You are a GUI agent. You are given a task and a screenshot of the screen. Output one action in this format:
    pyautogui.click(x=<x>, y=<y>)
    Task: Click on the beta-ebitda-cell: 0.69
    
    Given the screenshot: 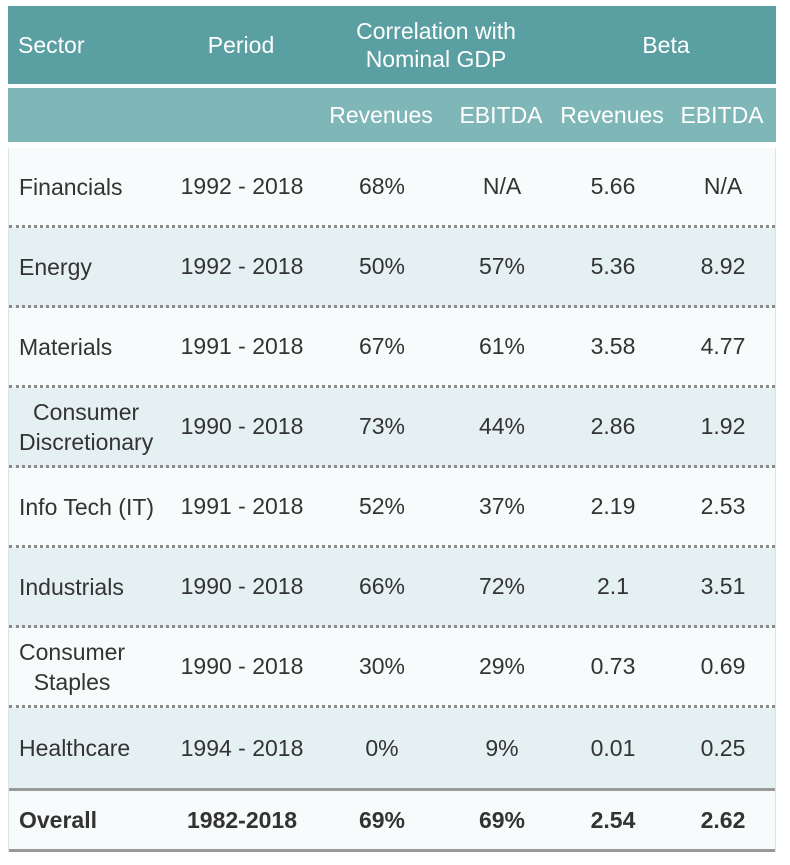 What is the action you would take?
    pyautogui.click(x=723, y=666)
    